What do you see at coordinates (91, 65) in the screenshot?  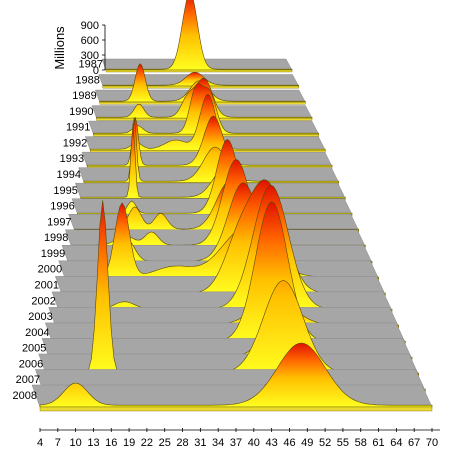 I see `year-label: 1987` at bounding box center [91, 65].